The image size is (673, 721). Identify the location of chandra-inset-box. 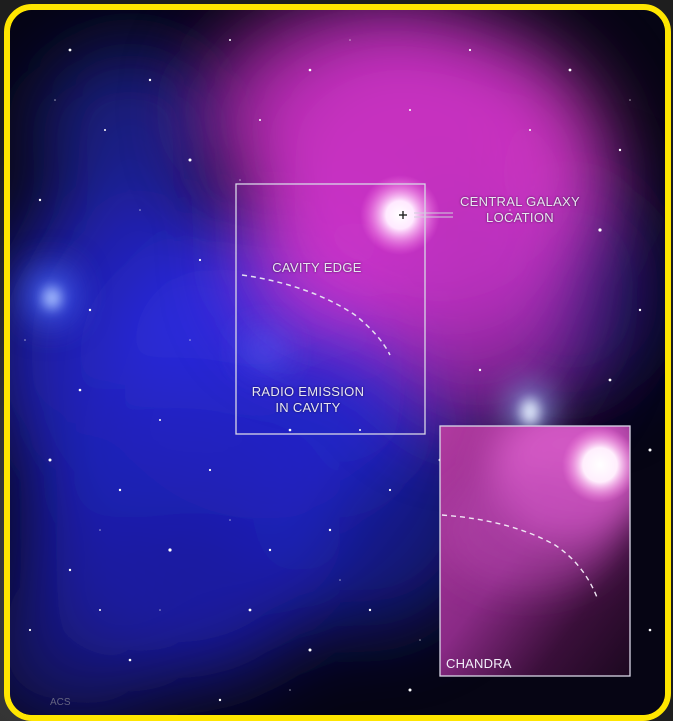
(535, 551).